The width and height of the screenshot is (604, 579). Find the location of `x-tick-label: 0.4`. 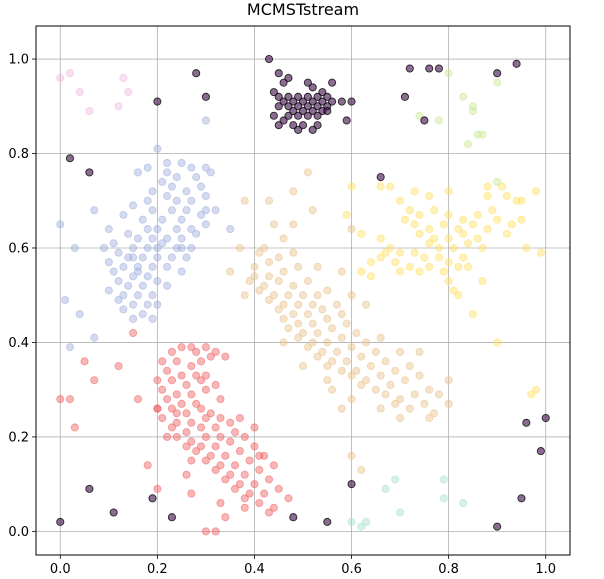

x-tick-label: 0.4 is located at coordinates (254, 569).